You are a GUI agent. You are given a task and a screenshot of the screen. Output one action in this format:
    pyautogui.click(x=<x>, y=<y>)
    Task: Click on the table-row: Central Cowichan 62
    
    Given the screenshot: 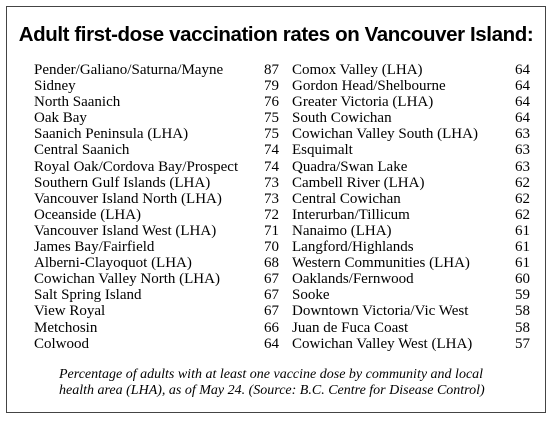 What is the action you would take?
    pyautogui.click(x=411, y=199)
    